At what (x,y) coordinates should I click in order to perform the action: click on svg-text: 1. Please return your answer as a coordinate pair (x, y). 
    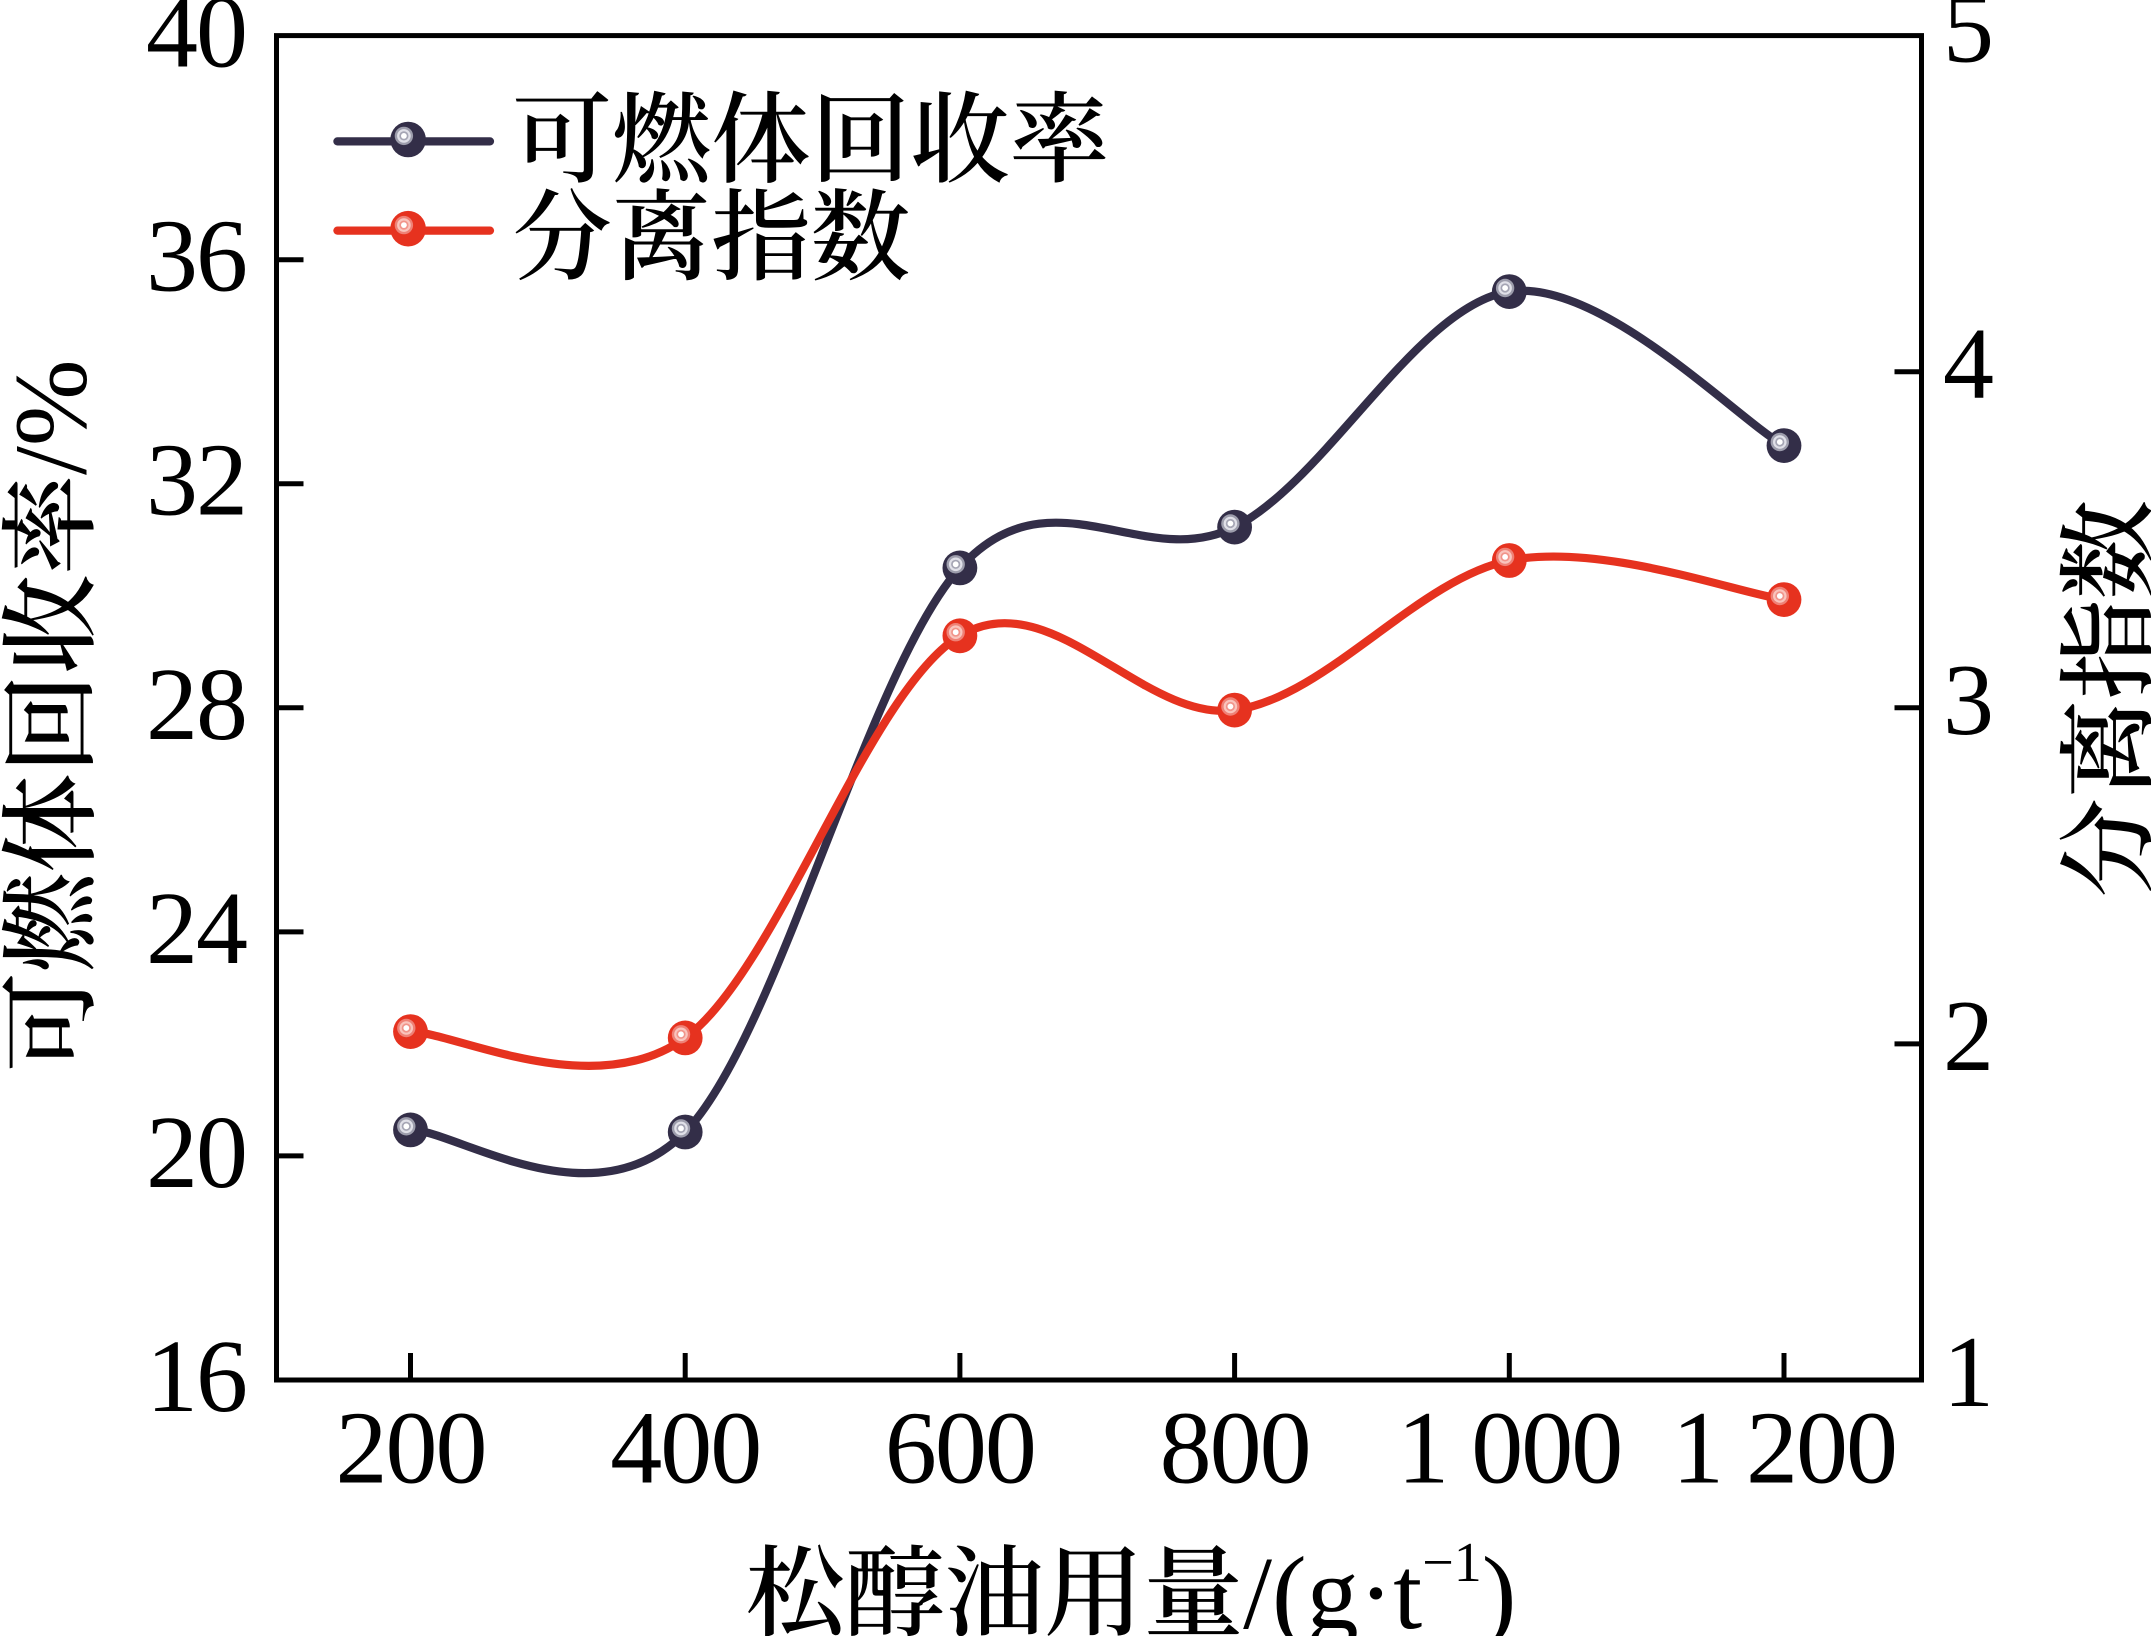
    Looking at the image, I should click on (1968, 1372).